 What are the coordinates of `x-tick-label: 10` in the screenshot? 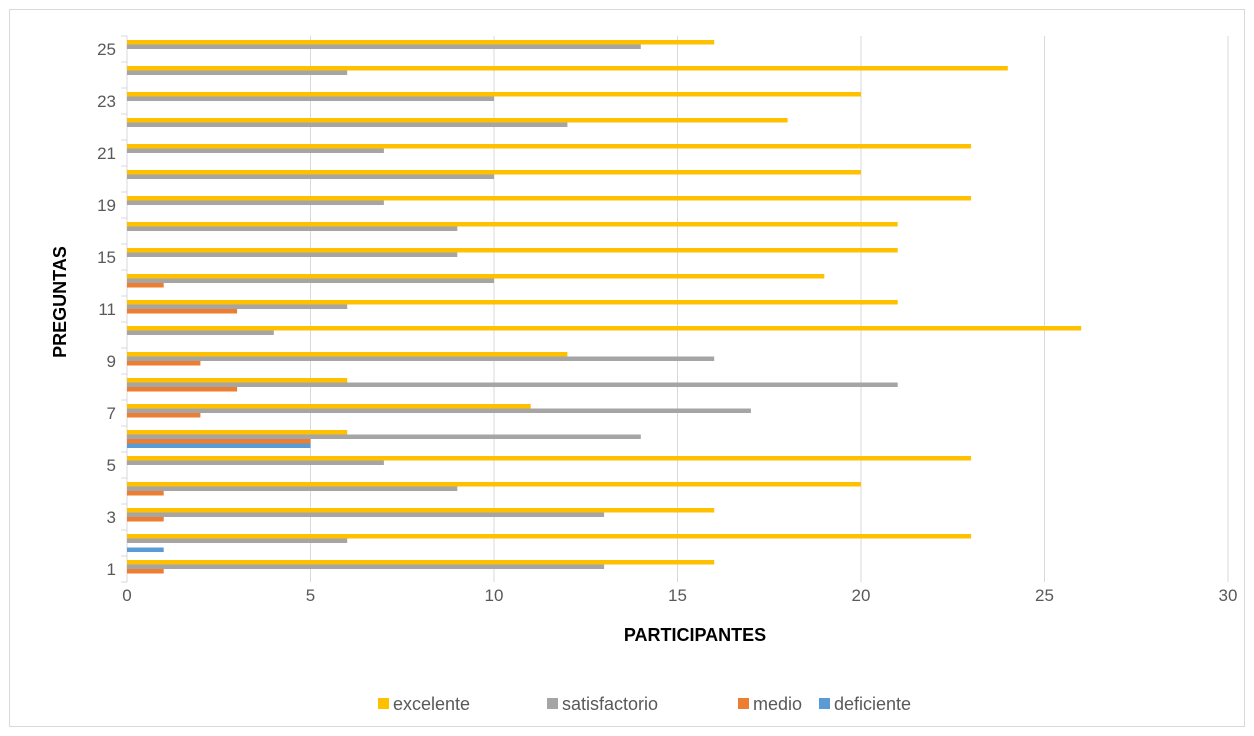 It's located at (494, 595).